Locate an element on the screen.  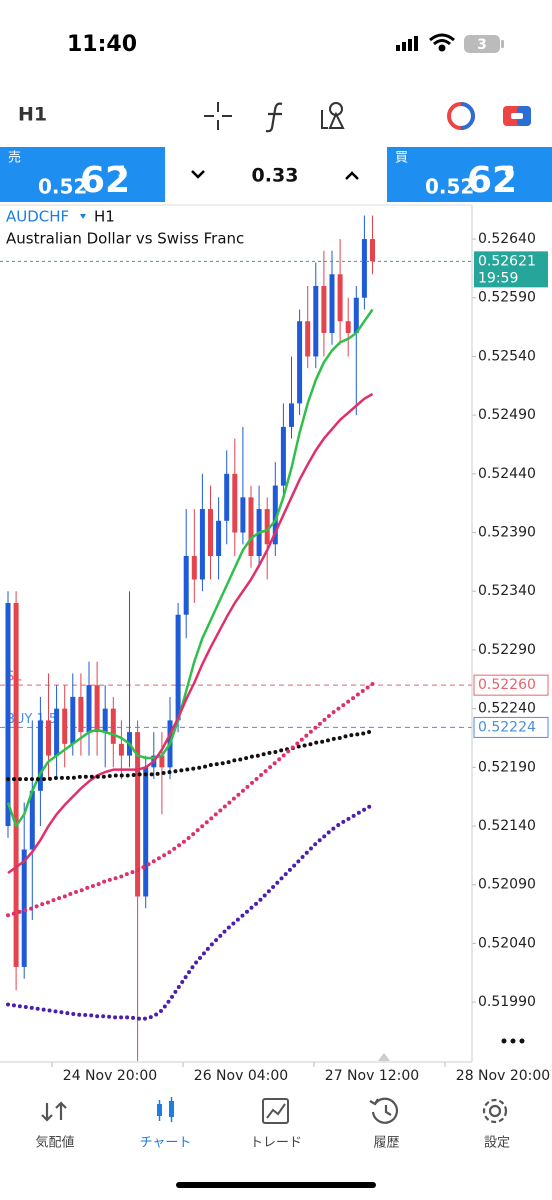
one-click-button is located at coordinates (517, 116).